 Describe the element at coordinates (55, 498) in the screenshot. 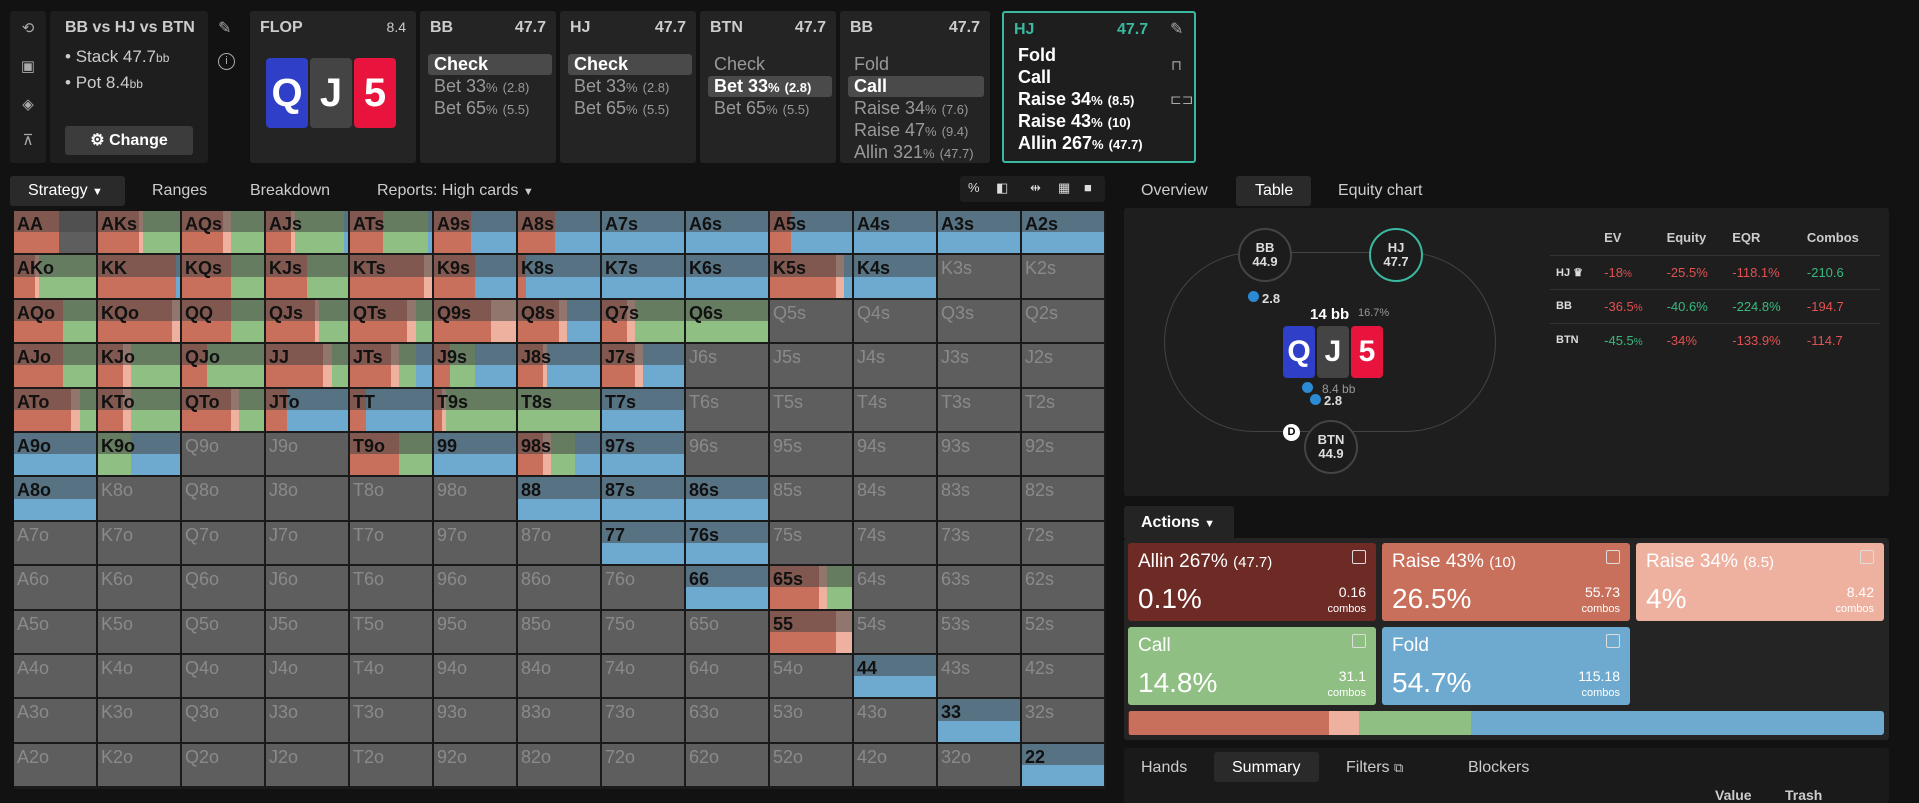

I see `hand-cell: A8o` at that location.